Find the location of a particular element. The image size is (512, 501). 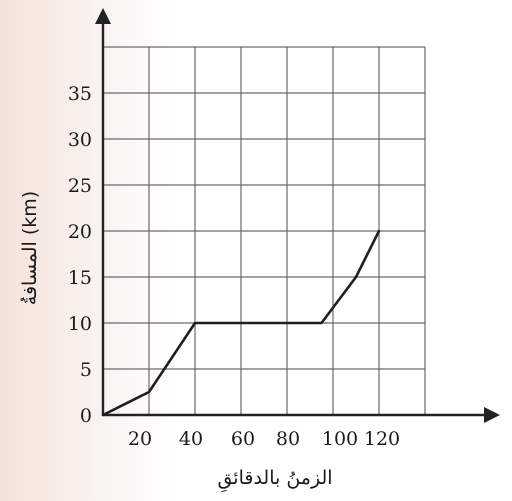

y-tick-label: 0 is located at coordinates (86, 416).